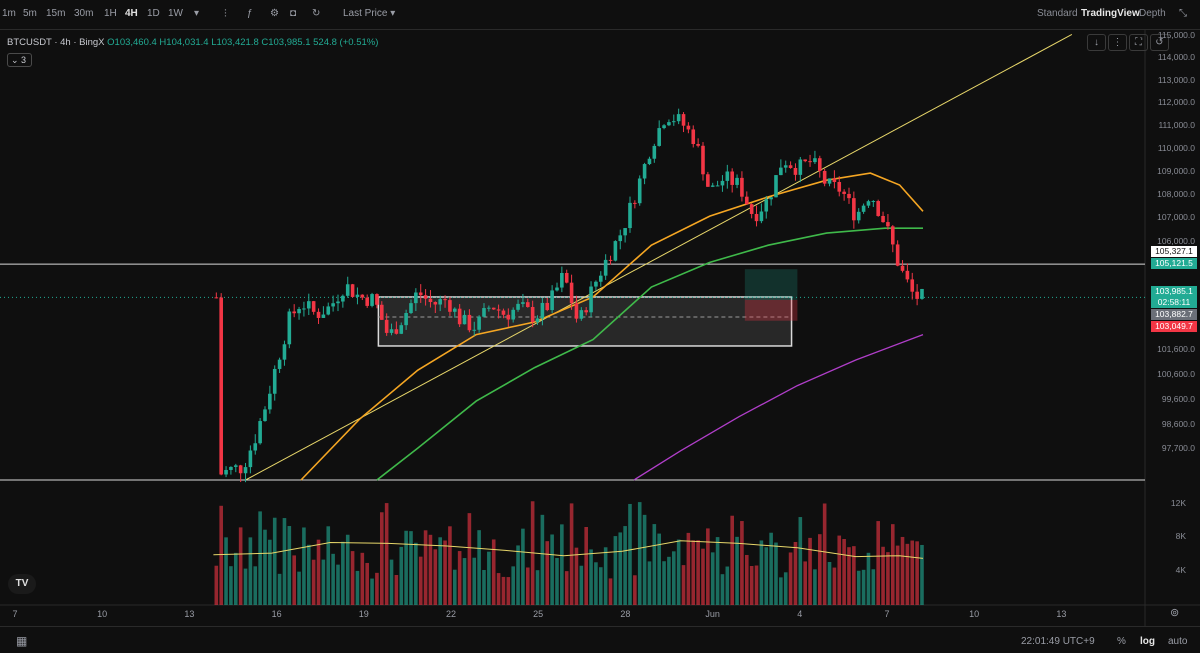 Image resolution: width=1200 pixels, height=653 pixels. I want to click on view-tradingview: TradingView, so click(1110, 13).